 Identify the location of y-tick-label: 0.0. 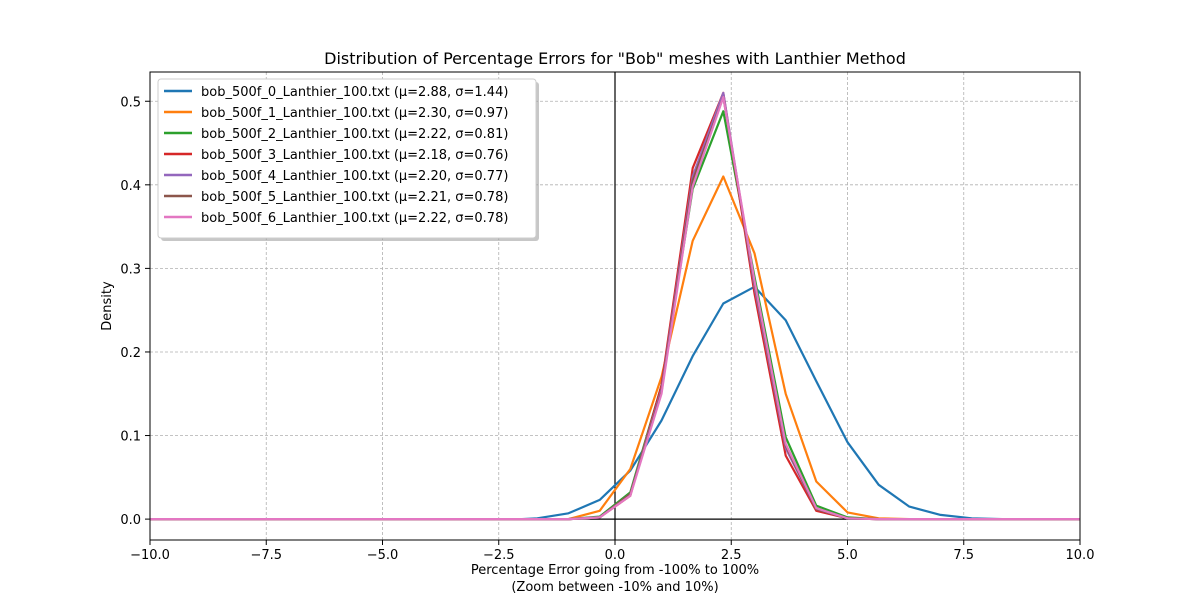
(130, 520).